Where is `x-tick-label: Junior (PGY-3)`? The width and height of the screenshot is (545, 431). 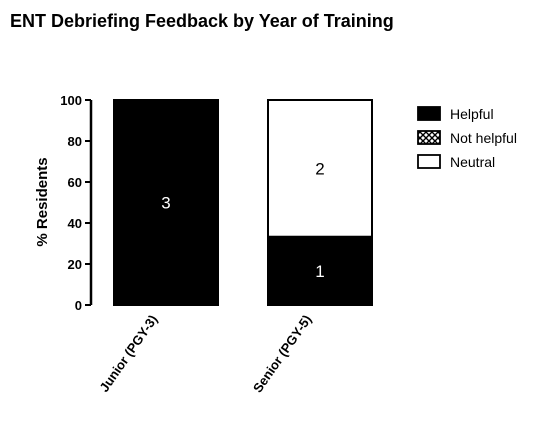 x-tick-label: Junior (PGY-3) is located at coordinates (128, 353).